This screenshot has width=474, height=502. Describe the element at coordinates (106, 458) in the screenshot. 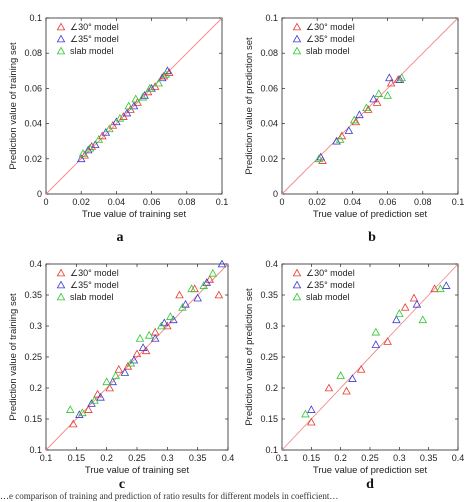

I see `x-tick-label: 0.2` at that location.